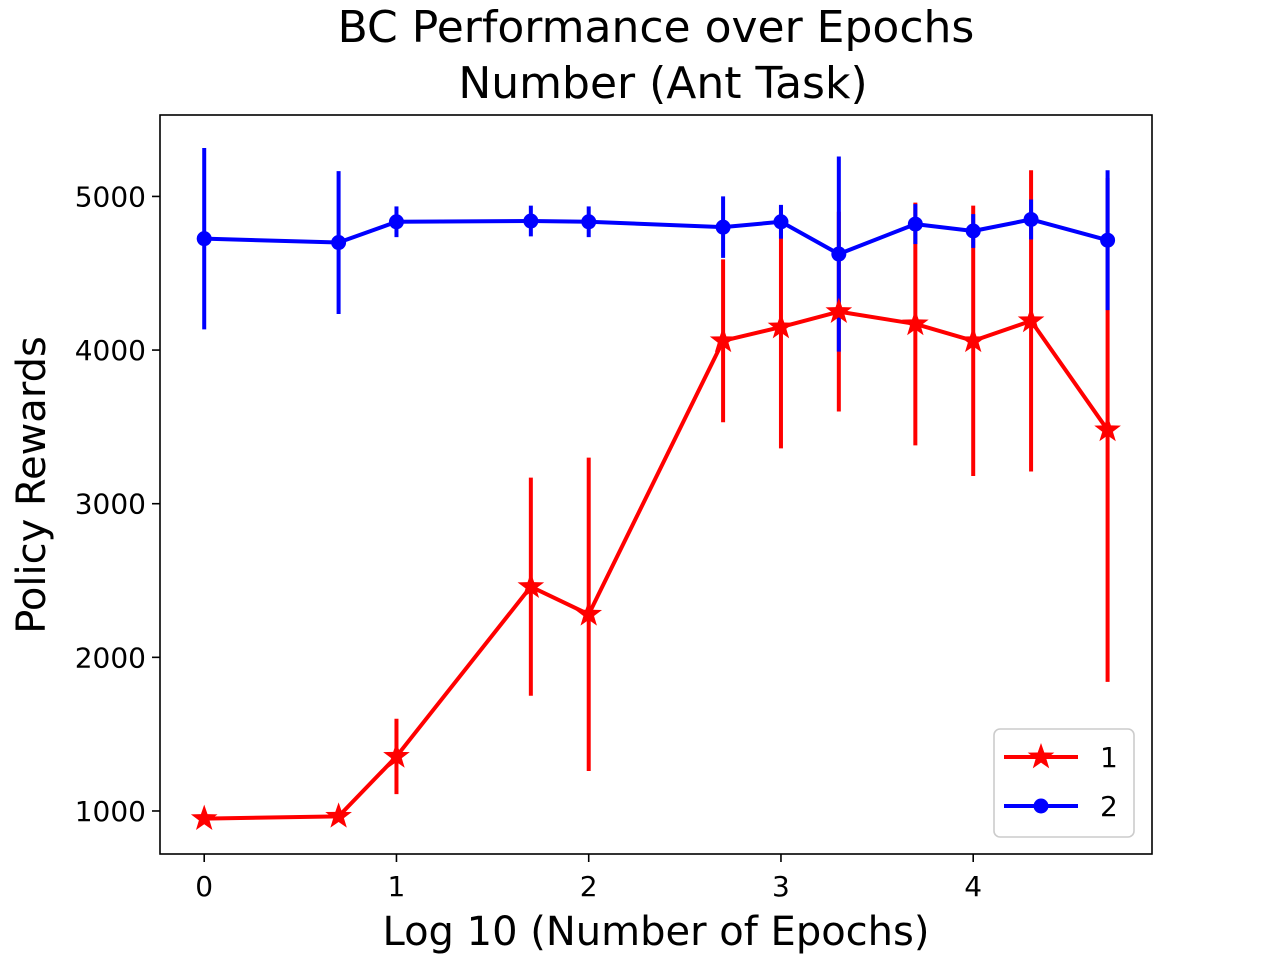  Describe the element at coordinates (656, 27) in the screenshot. I see `chart-title-line-1: BC Performance over Epochs` at that location.